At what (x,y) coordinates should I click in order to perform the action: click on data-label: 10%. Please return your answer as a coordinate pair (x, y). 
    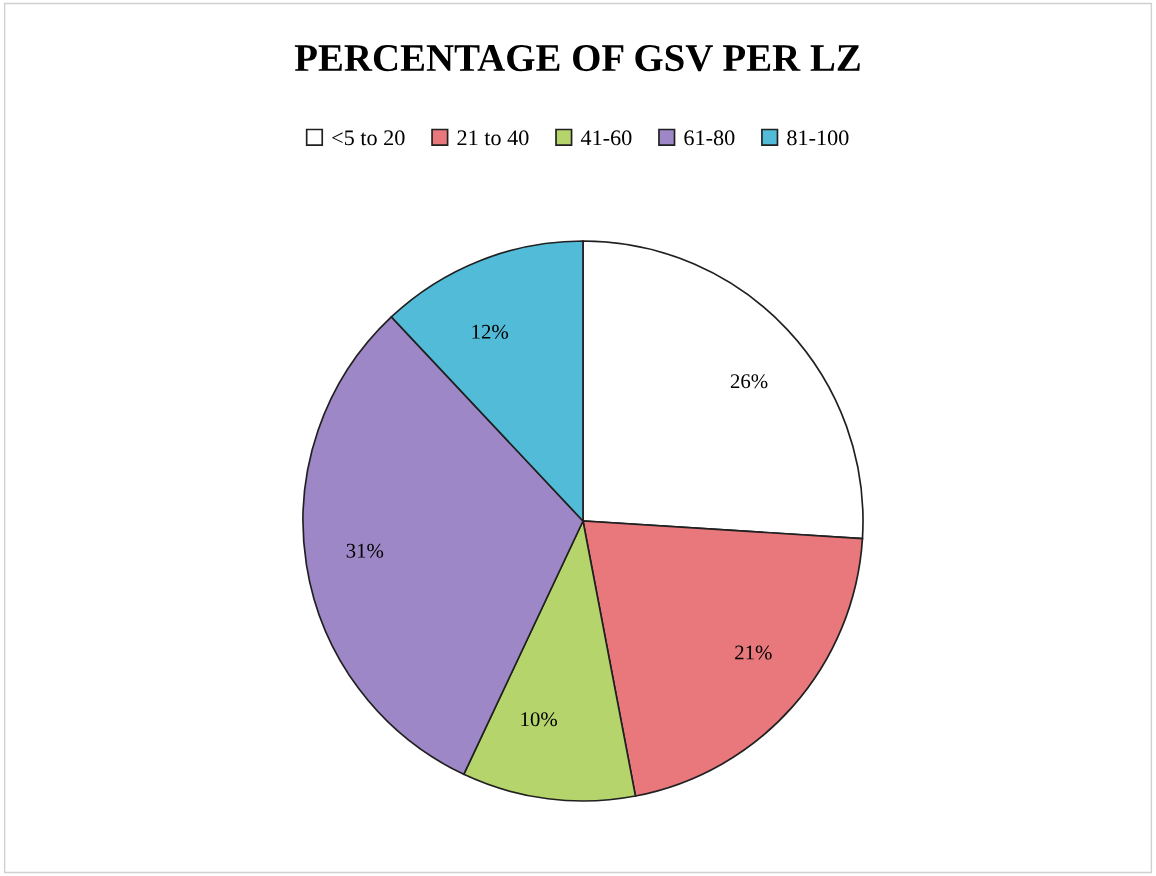
    Looking at the image, I should click on (539, 719).